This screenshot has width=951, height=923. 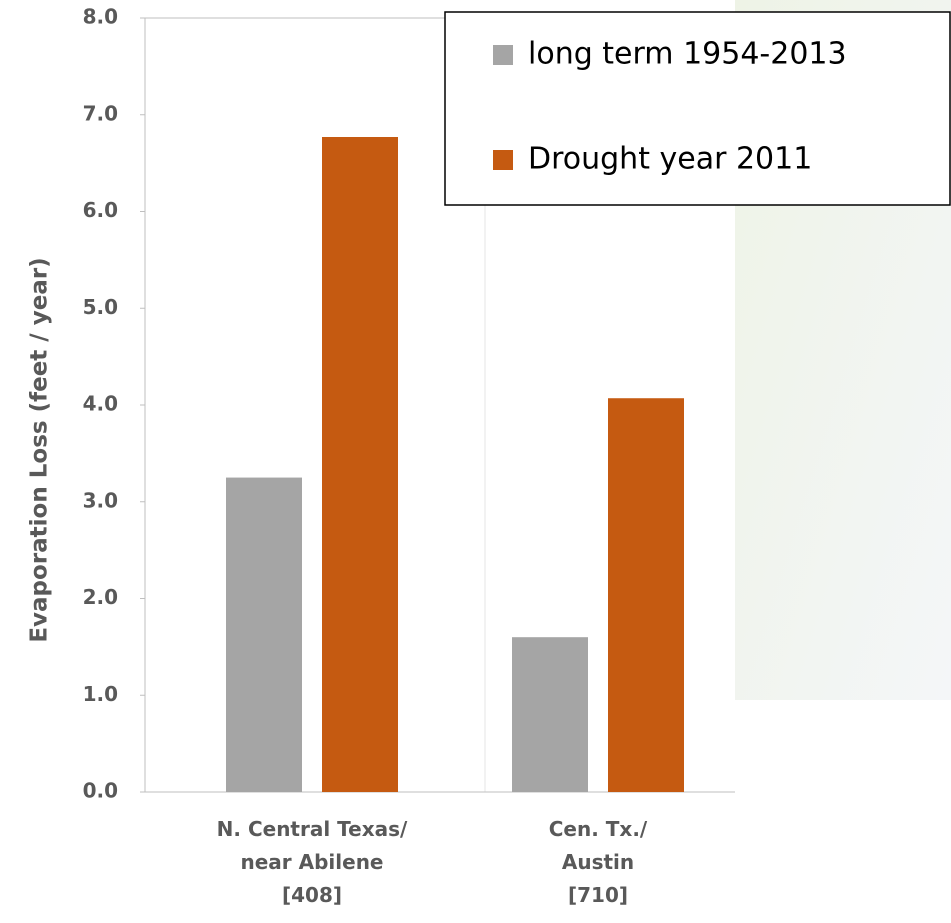 I want to click on y-axis-label: Evaporation Loss (feet / year), so click(x=40, y=449).